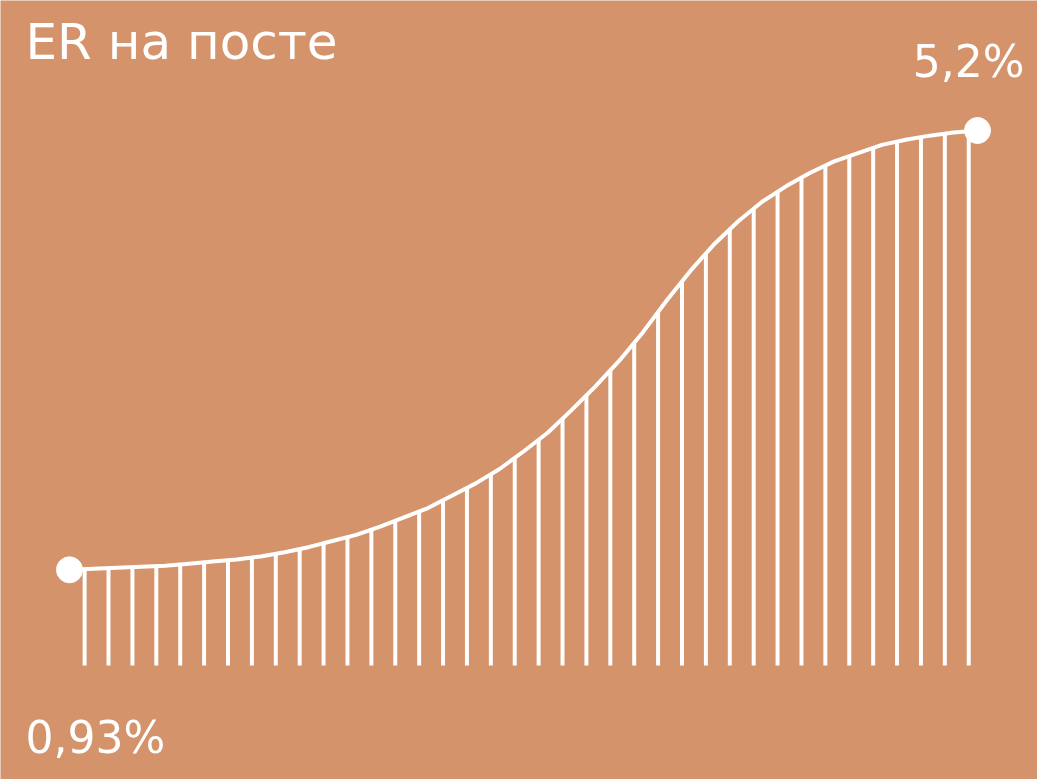 Image resolution: width=1037 pixels, height=779 pixels. I want to click on chart-title: ER на посте, so click(181, 41).